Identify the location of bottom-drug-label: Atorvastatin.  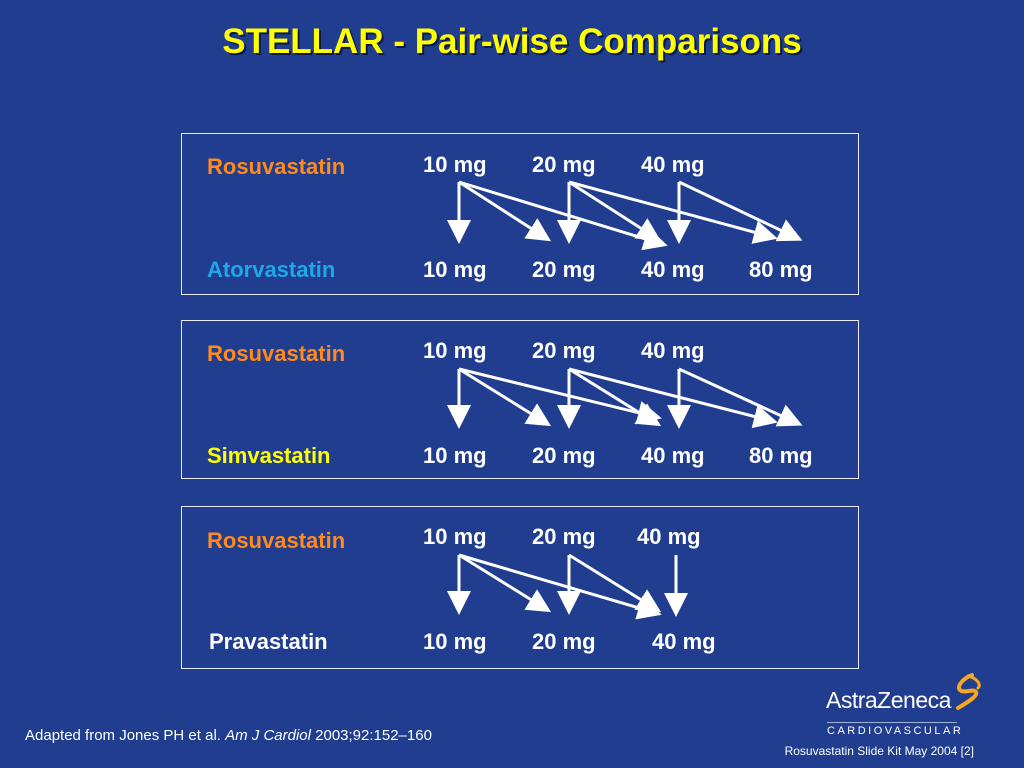
(271, 269).